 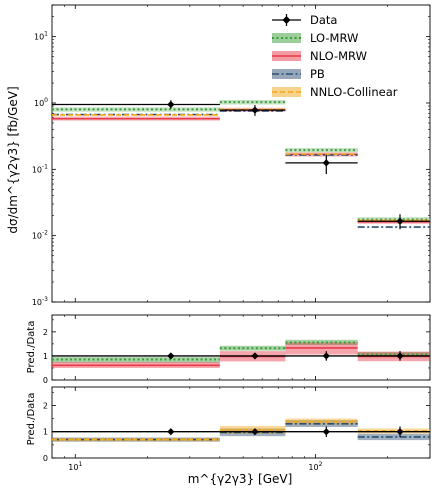 I want to click on ratio-1-y-tick-label: 2, so click(x=45, y=332).